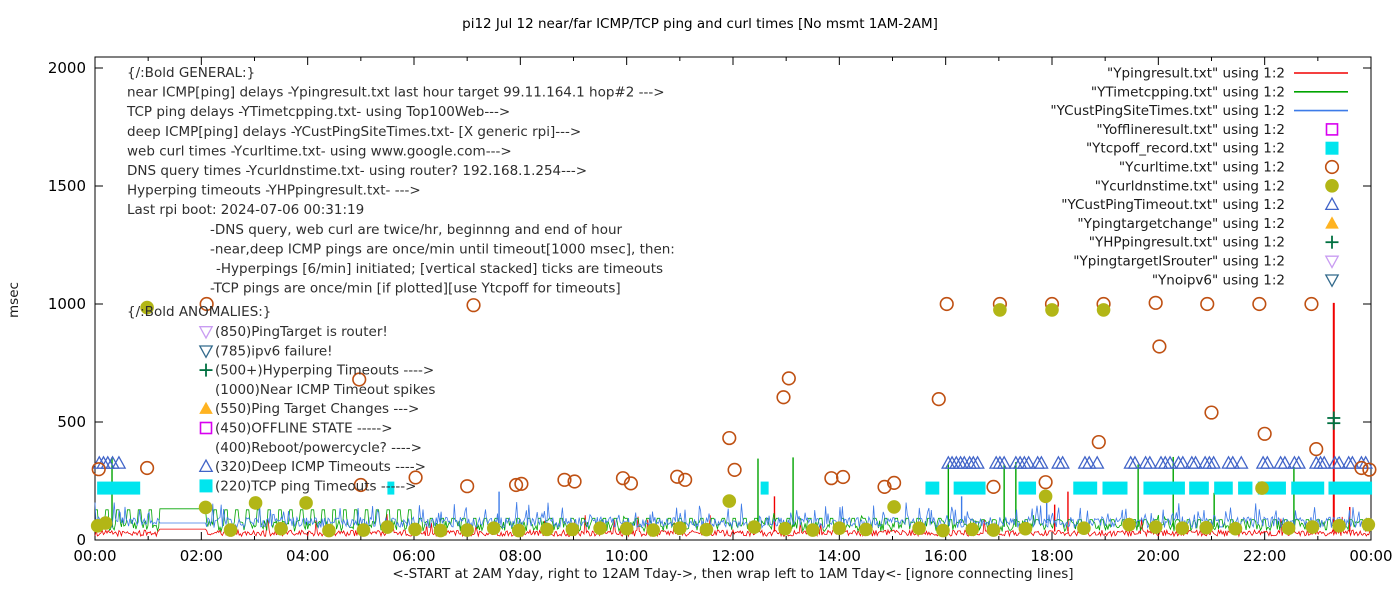  What do you see at coordinates (206, 428) in the screenshot?
I see `anomaly-square-open` at bounding box center [206, 428].